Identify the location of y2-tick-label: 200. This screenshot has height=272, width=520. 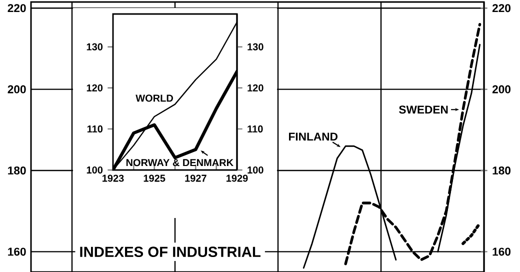
(501, 89).